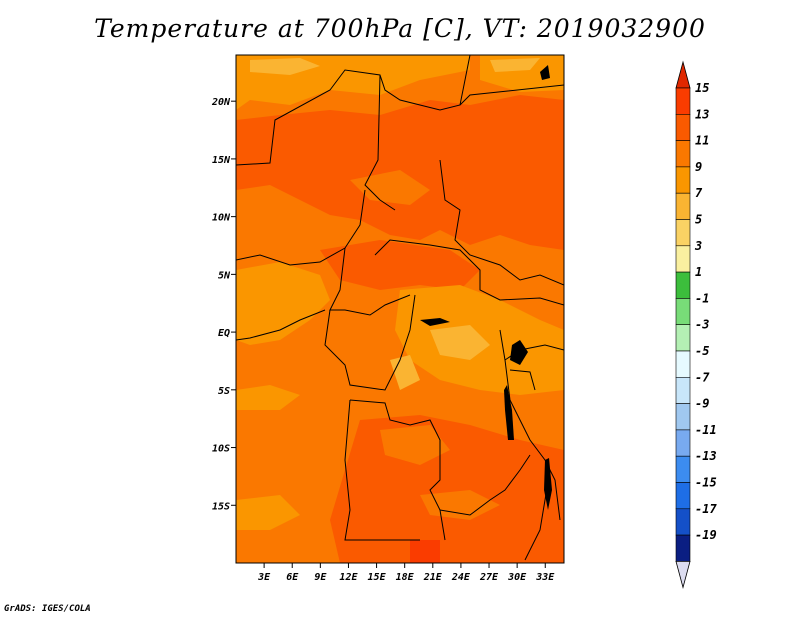  What do you see at coordinates (405, 577) in the screenshot?
I see `lon-tick-label: 18E` at bounding box center [405, 577].